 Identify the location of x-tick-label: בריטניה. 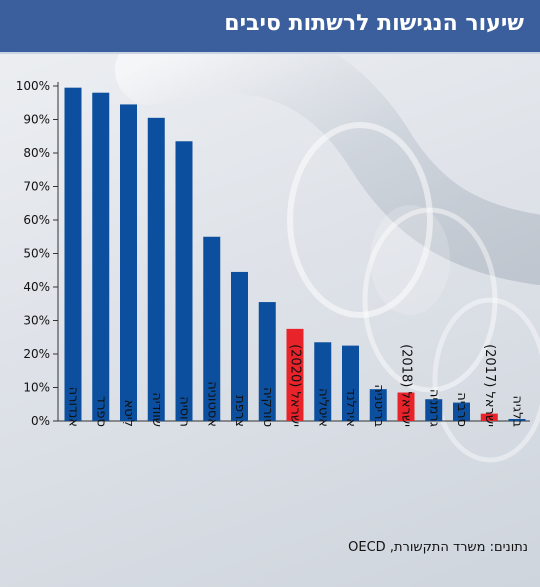
(378, 405).